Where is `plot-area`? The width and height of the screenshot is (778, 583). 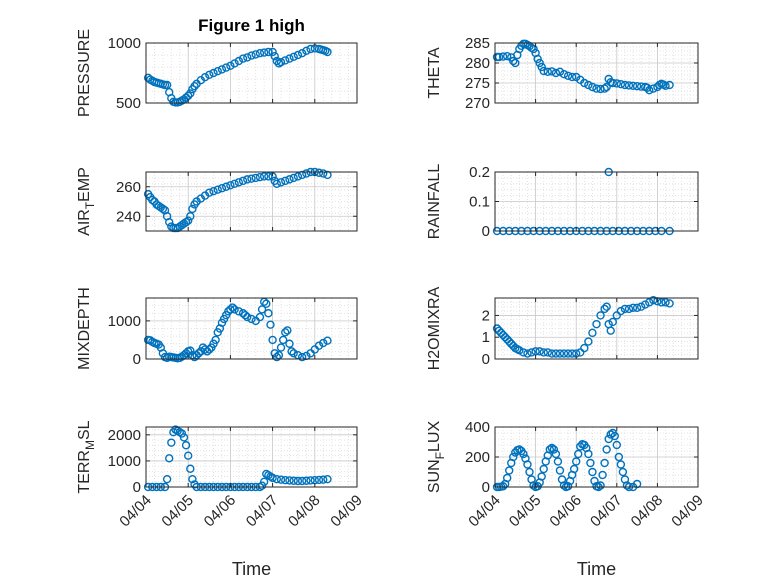
plot-area is located at coordinates (251, 457).